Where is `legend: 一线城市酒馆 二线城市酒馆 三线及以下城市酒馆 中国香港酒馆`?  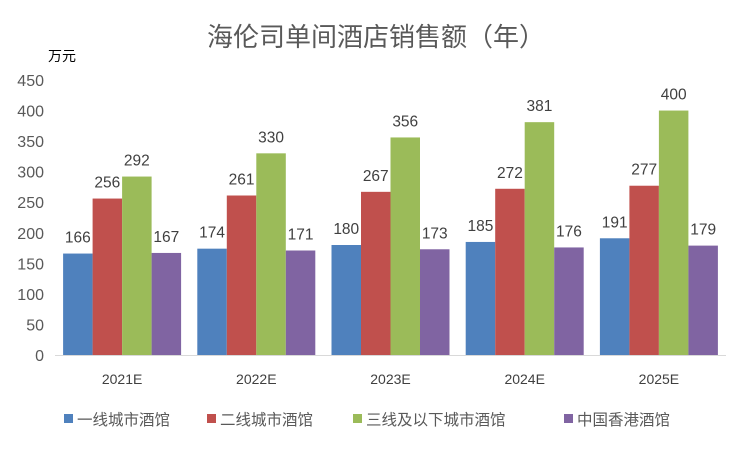 legend: 一线城市酒馆 二线城市酒馆 三线及以下城市酒馆 中国香港酒馆 is located at coordinates (367, 420).